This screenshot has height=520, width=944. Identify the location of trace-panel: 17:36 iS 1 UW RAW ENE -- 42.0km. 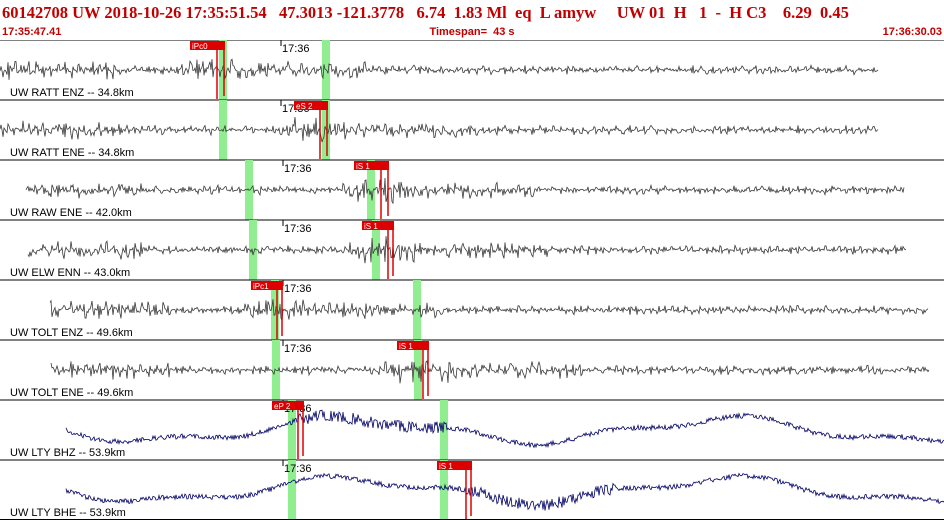
(472, 189).